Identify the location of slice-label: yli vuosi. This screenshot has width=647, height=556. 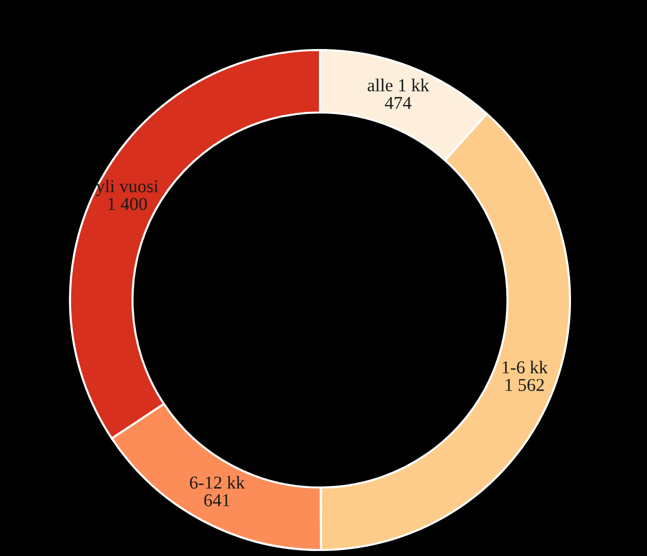
(127, 188).